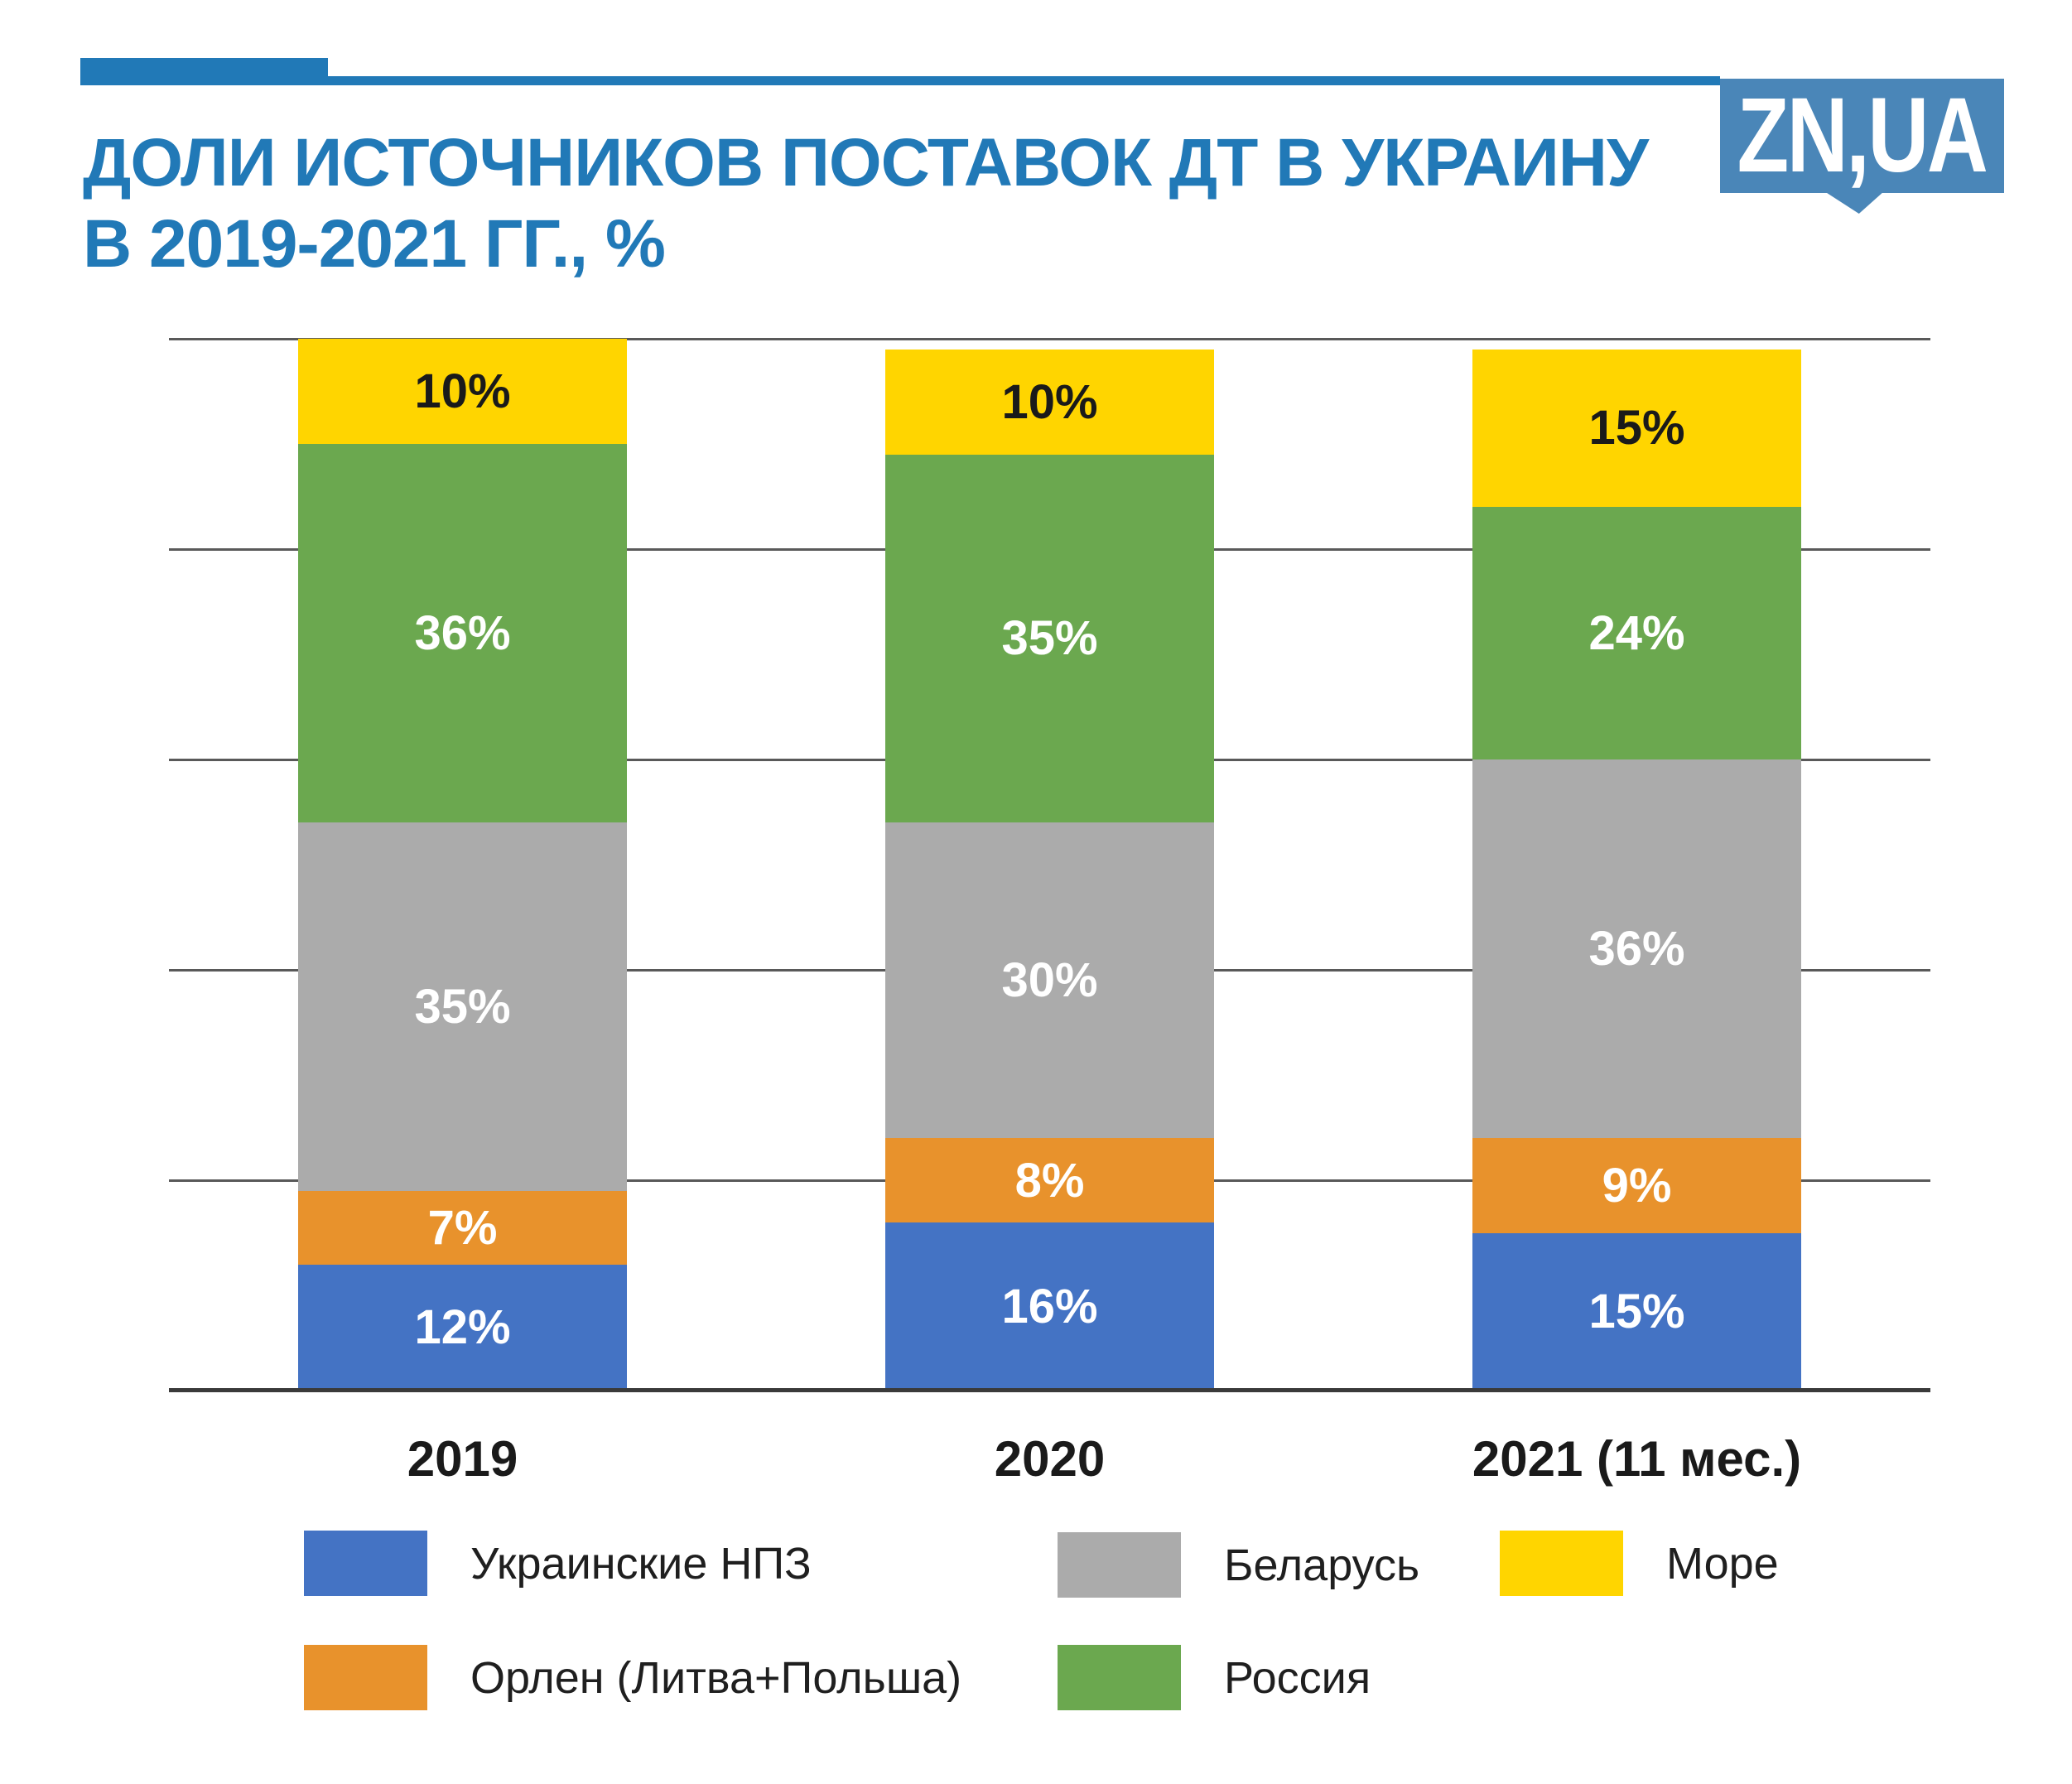  What do you see at coordinates (900, 80) in the screenshot?
I see `header-accent-line` at bounding box center [900, 80].